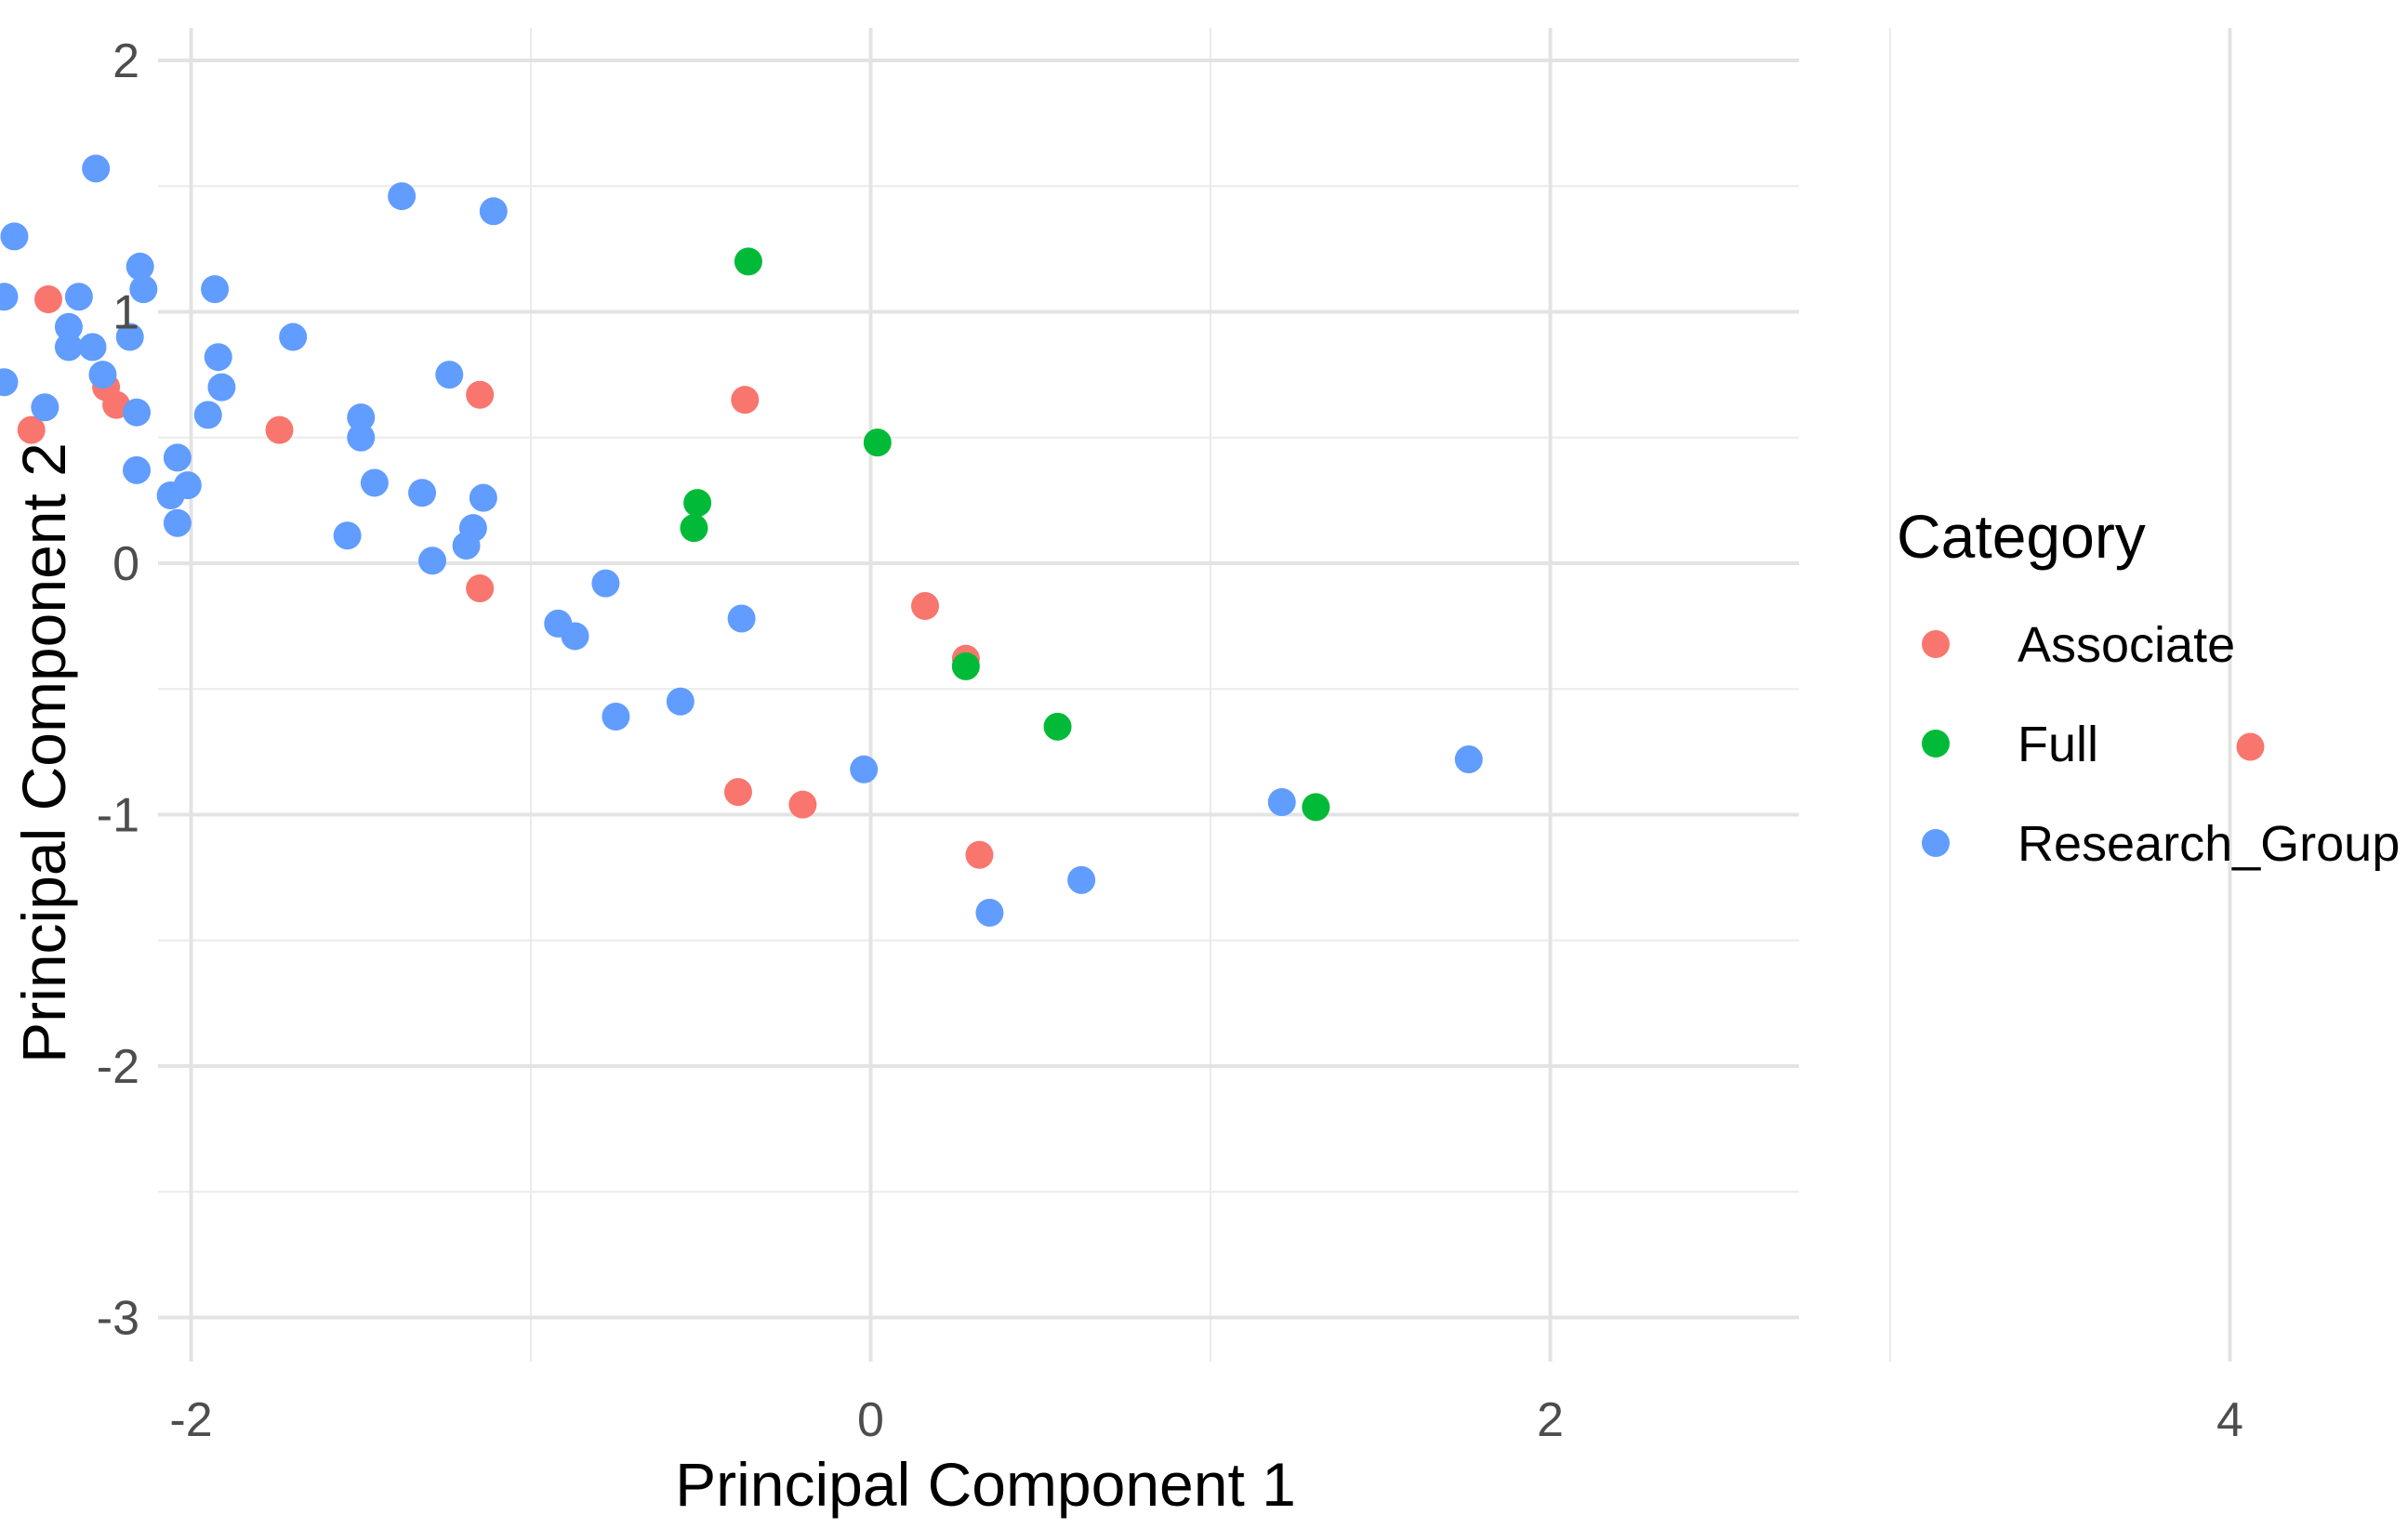 Image resolution: width=2408 pixels, height=1528 pixels. Describe the element at coordinates (1005, 534) in the screenshot. I see `series-full` at that location.